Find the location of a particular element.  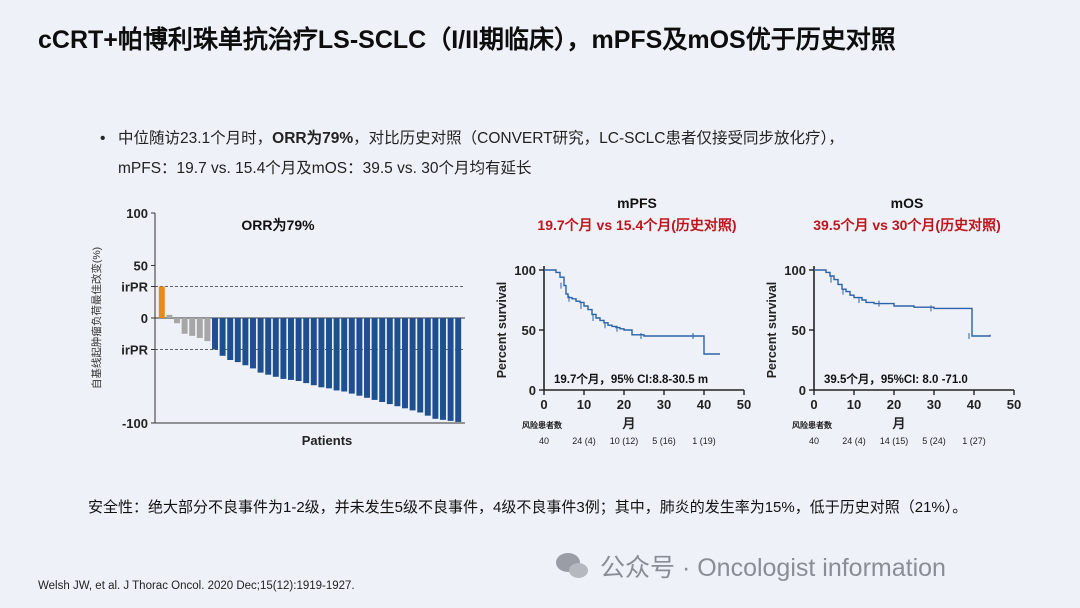

os-y-tick-label: 0 is located at coordinates (802, 390).